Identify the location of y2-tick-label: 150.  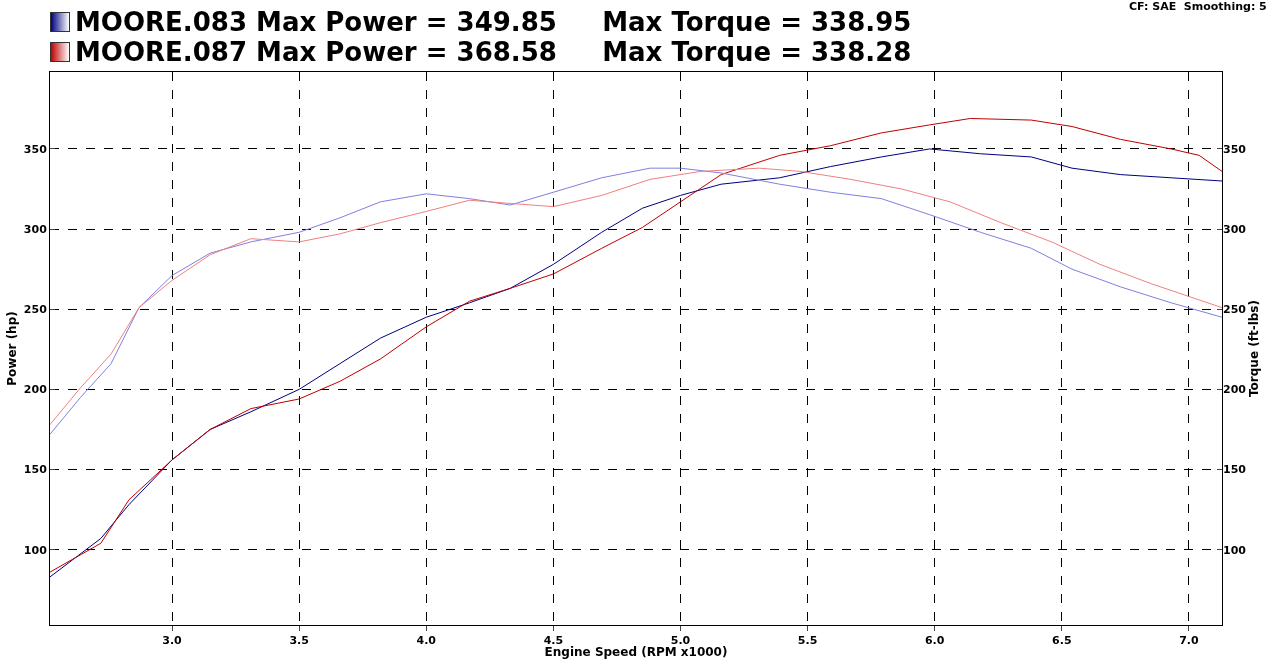
(1235, 470).